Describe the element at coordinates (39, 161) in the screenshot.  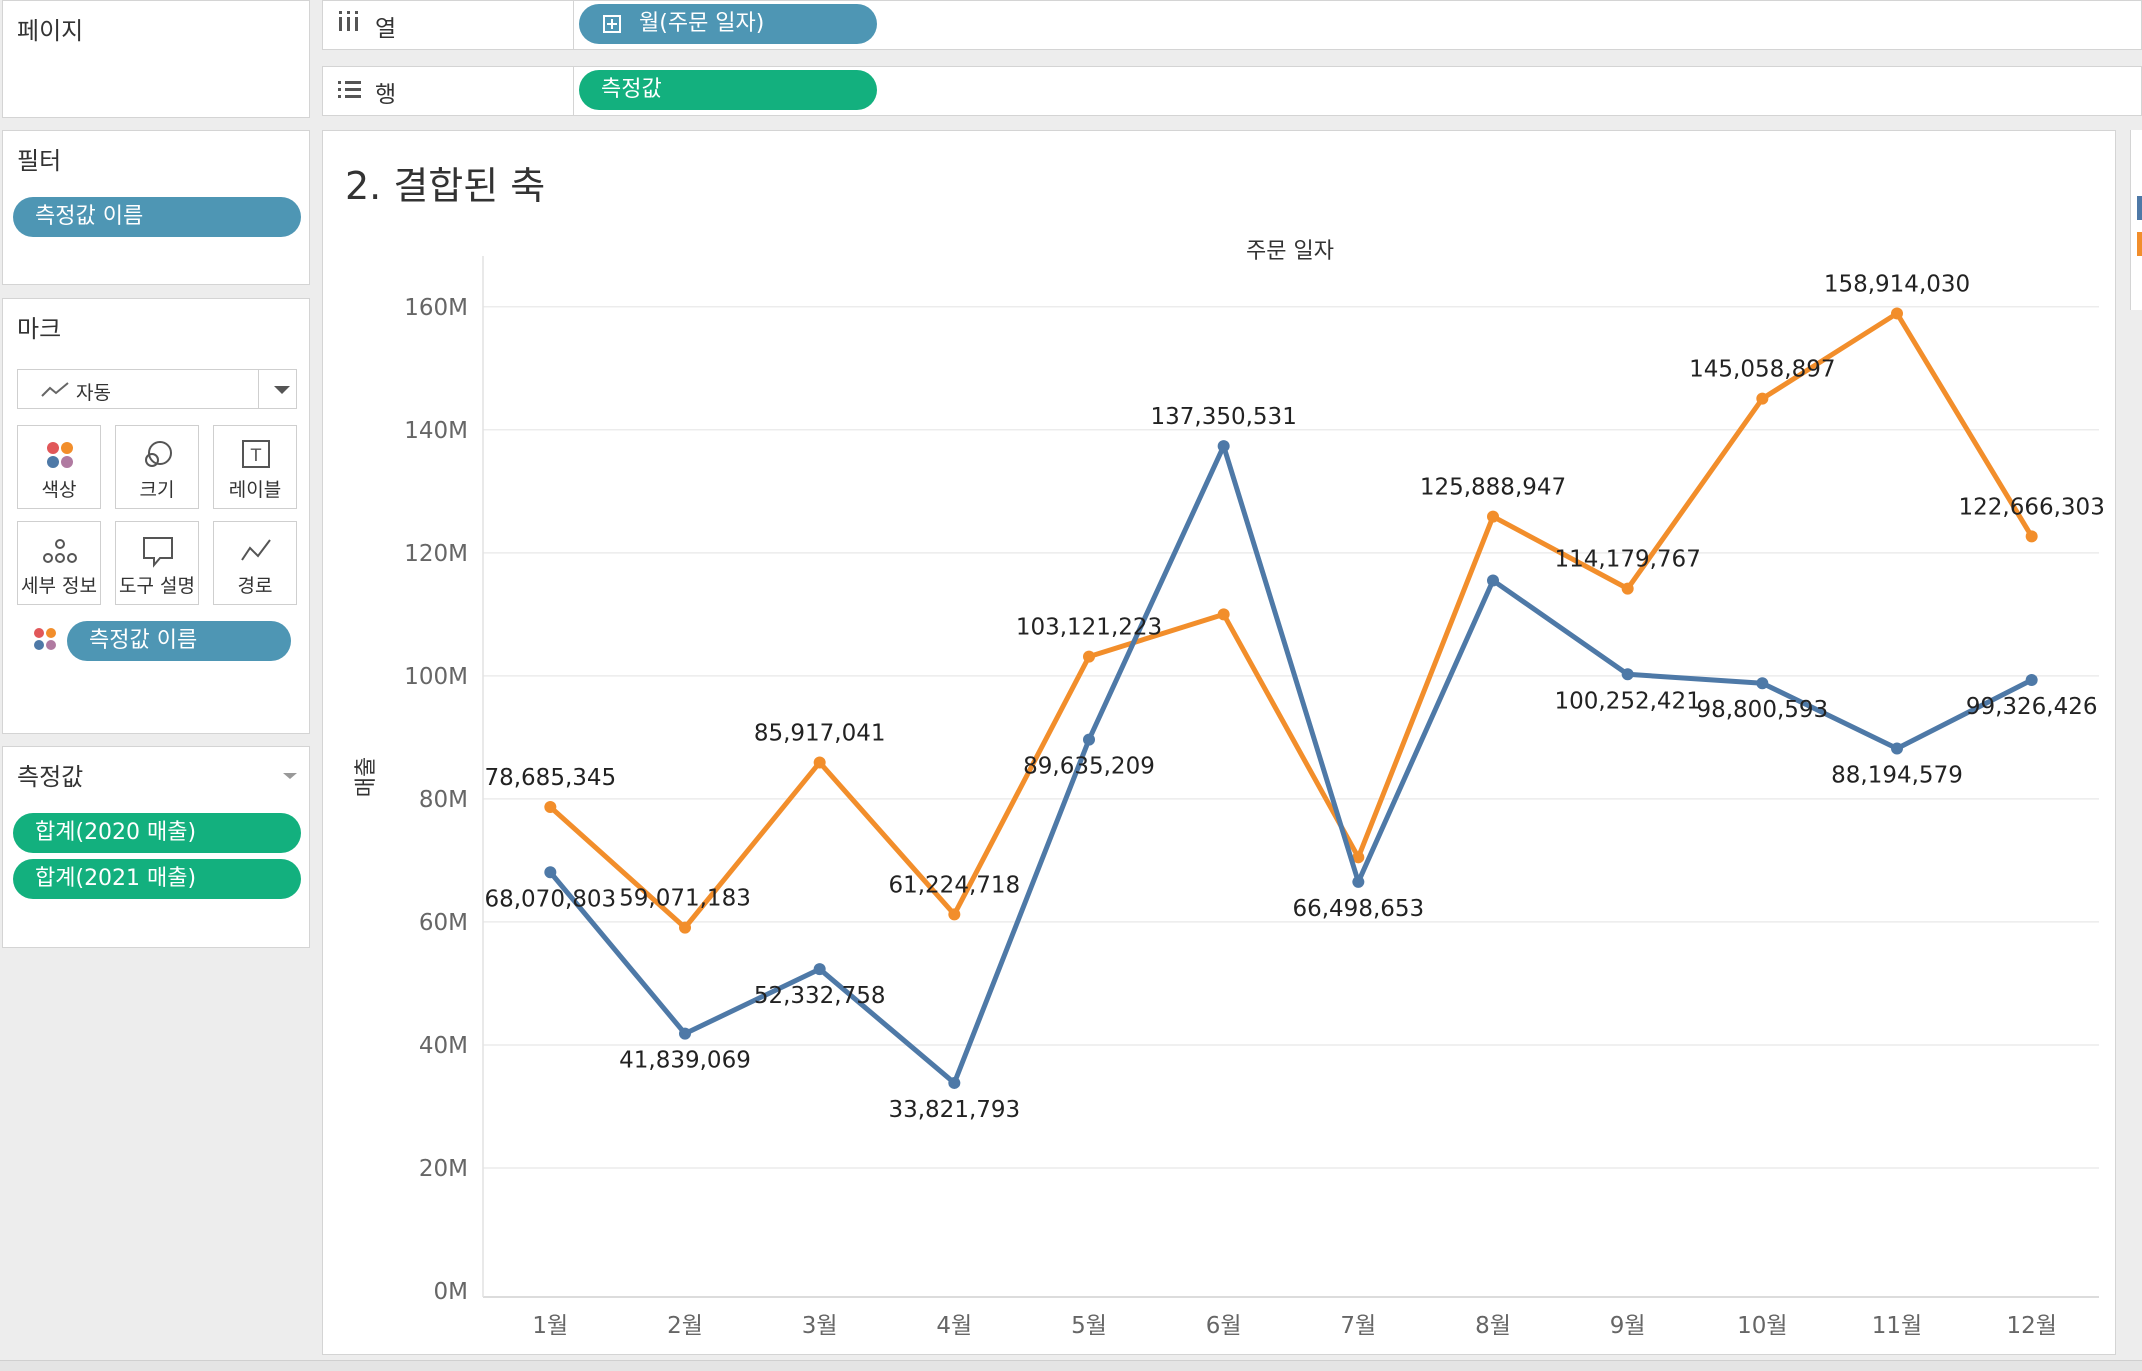
I see `filters-title: 필터` at that location.